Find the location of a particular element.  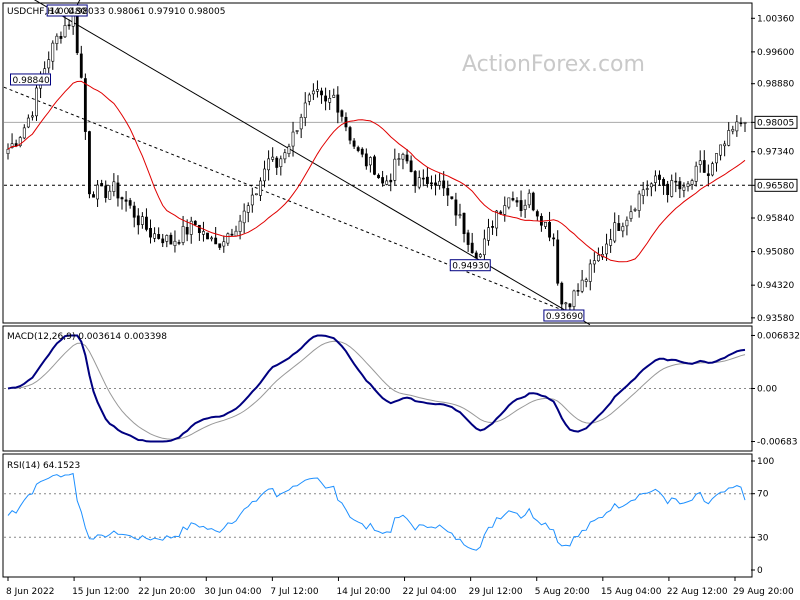

time-tick-label: 22 Aug 12:00 is located at coordinates (697, 592).